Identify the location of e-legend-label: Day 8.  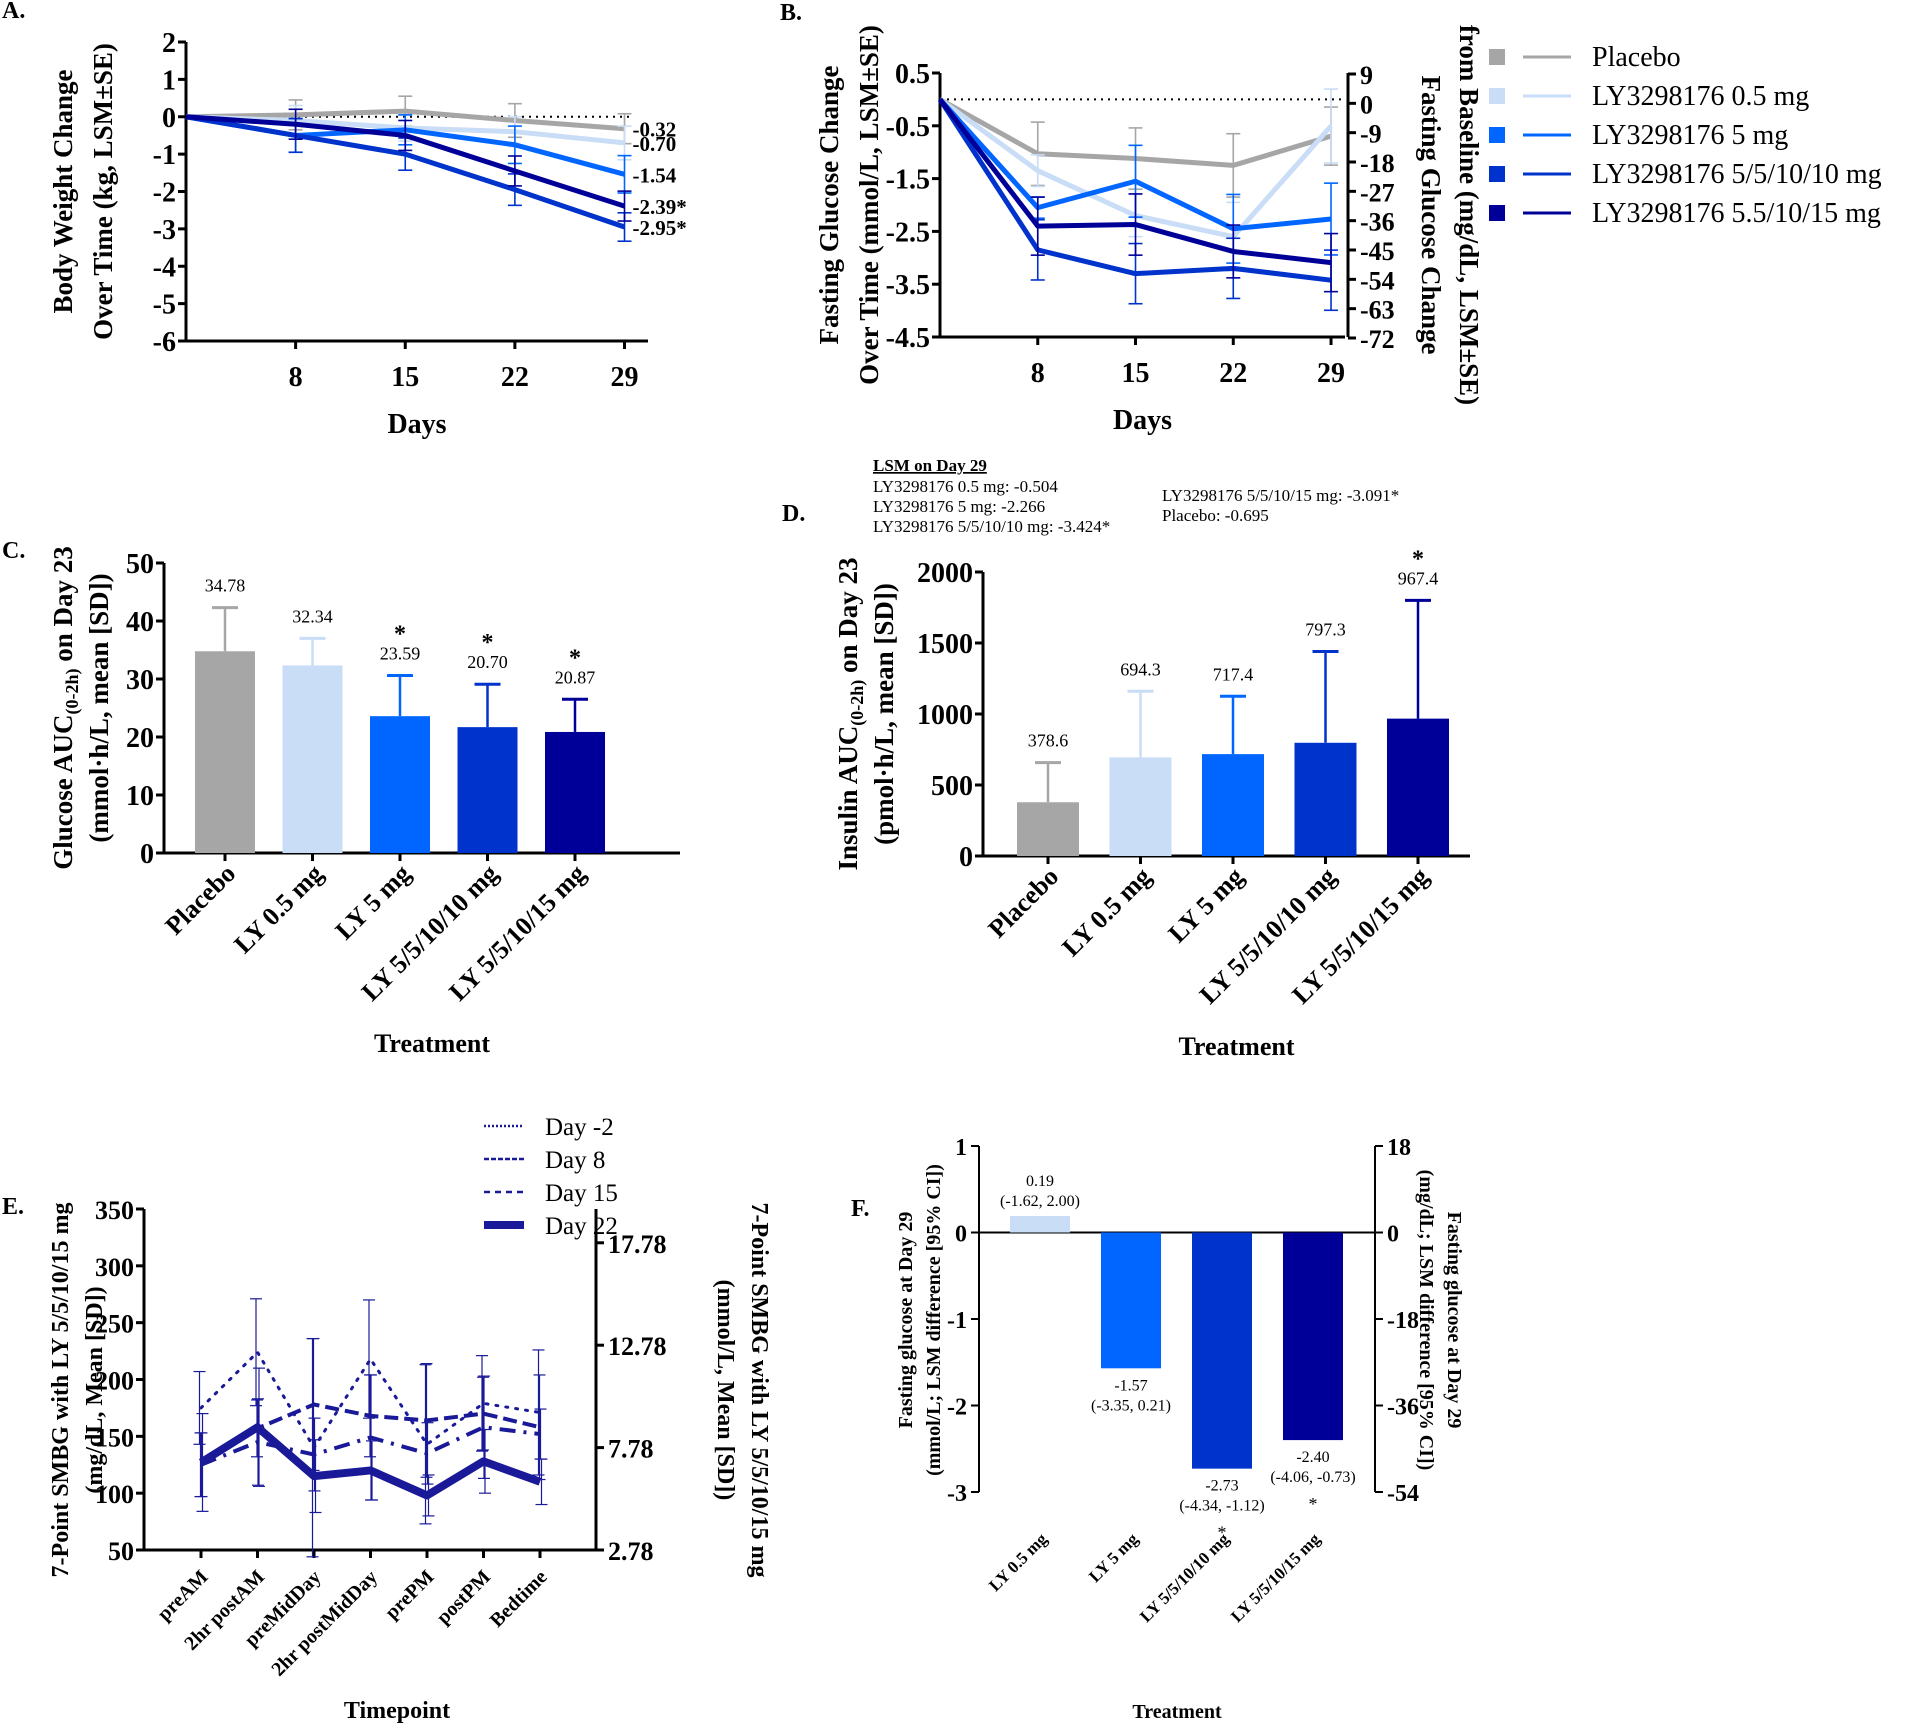
(575, 1160).